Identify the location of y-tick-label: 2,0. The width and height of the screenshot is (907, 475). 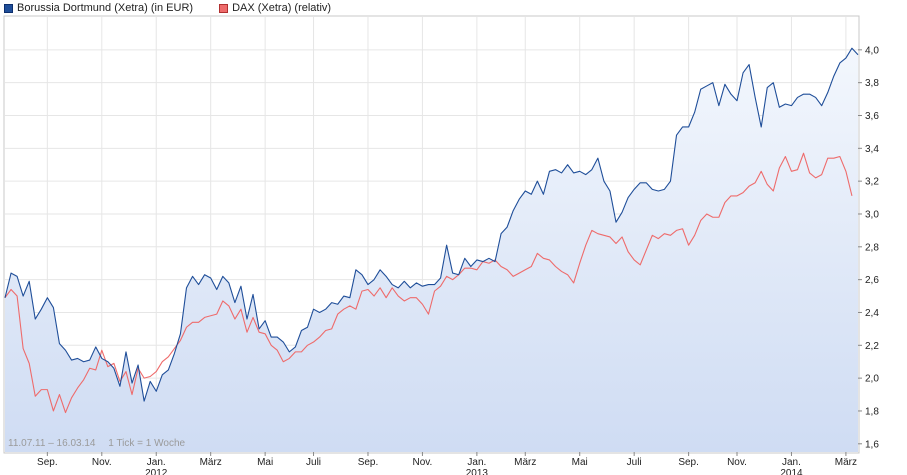
(872, 379).